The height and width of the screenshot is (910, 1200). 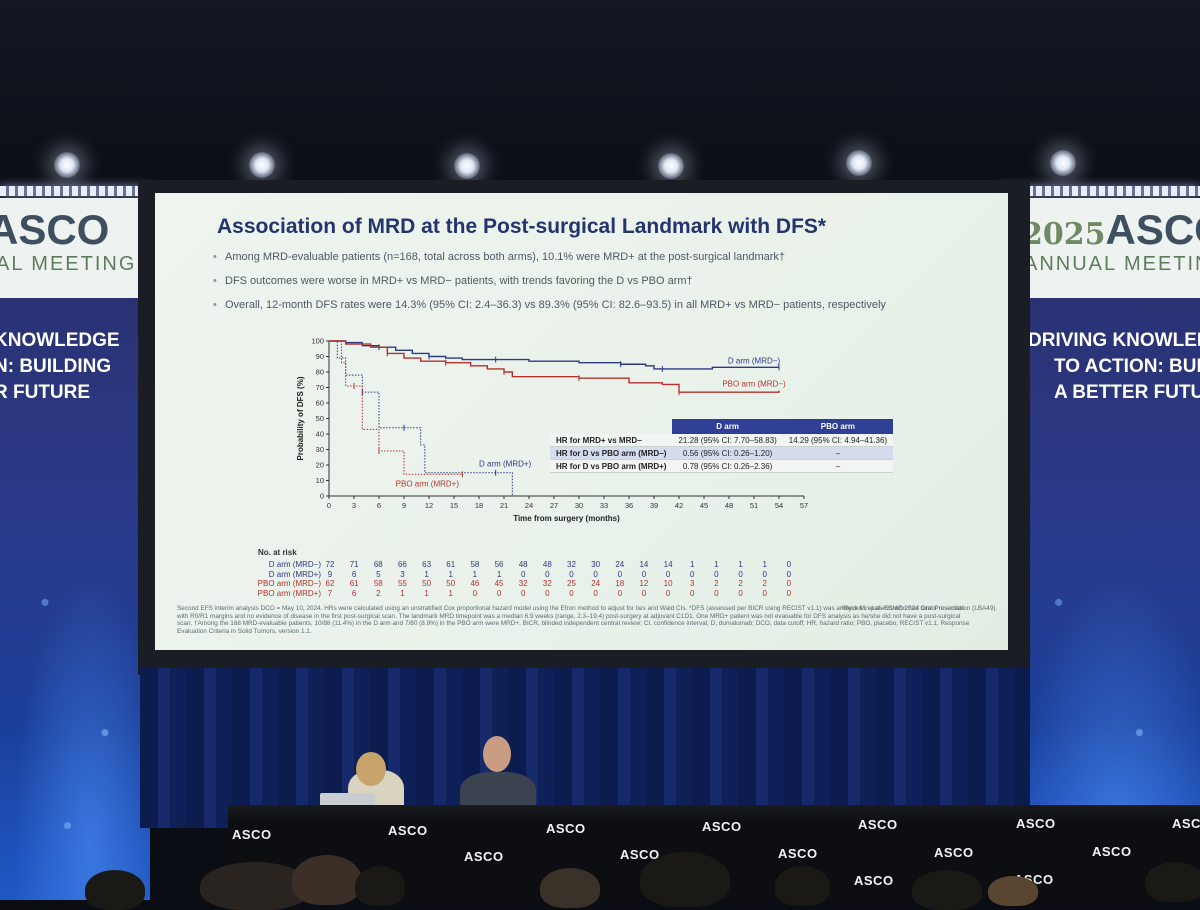 What do you see at coordinates (505, 464) in the screenshot?
I see `series-label: D arm (MRD+)` at bounding box center [505, 464].